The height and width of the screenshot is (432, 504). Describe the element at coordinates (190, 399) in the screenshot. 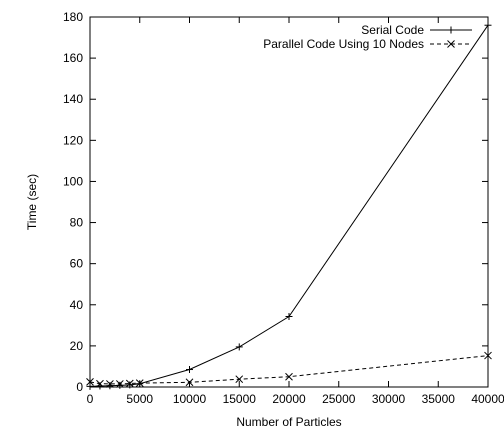

I see `x-tick-label: 10000` at that location.